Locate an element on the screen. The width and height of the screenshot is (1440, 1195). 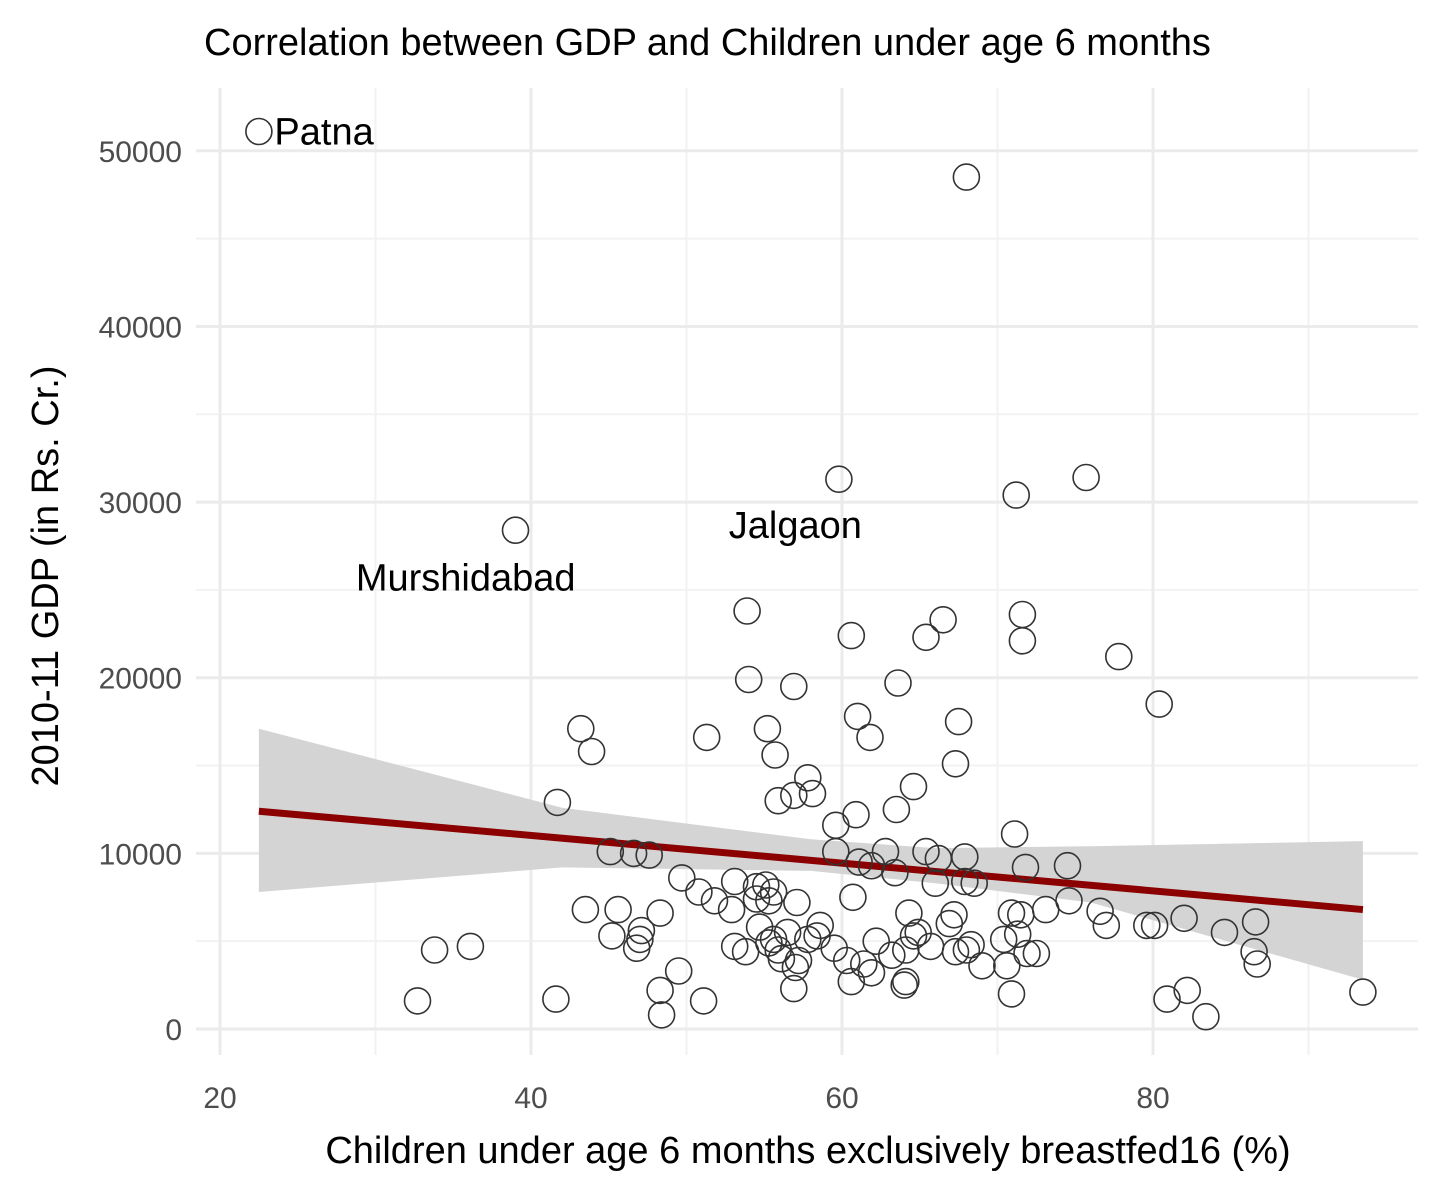
annotation-label: Murshidabad is located at coordinates (466, 579).